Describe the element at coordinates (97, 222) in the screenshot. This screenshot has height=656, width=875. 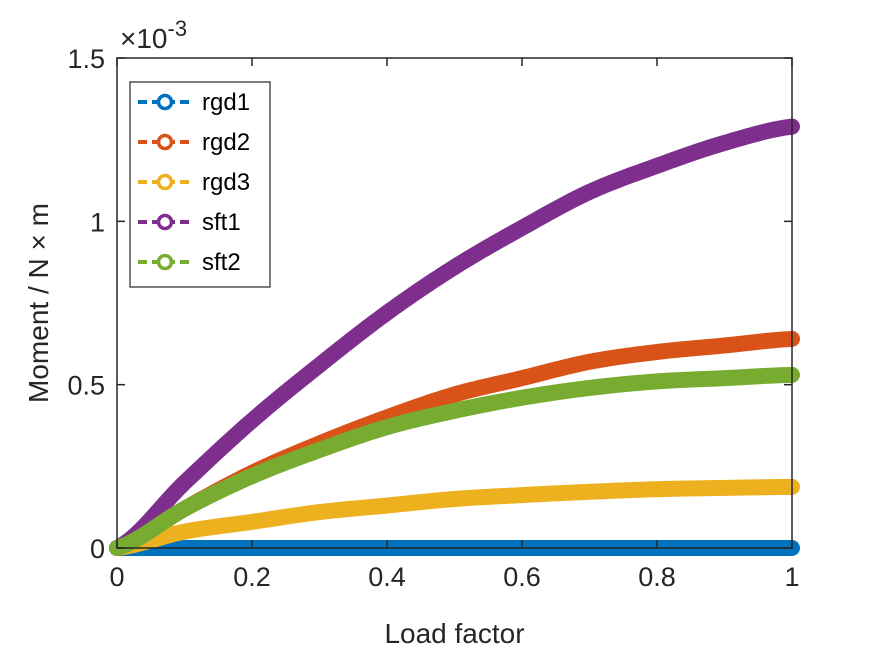
I see `y-tick-label: 1` at that location.